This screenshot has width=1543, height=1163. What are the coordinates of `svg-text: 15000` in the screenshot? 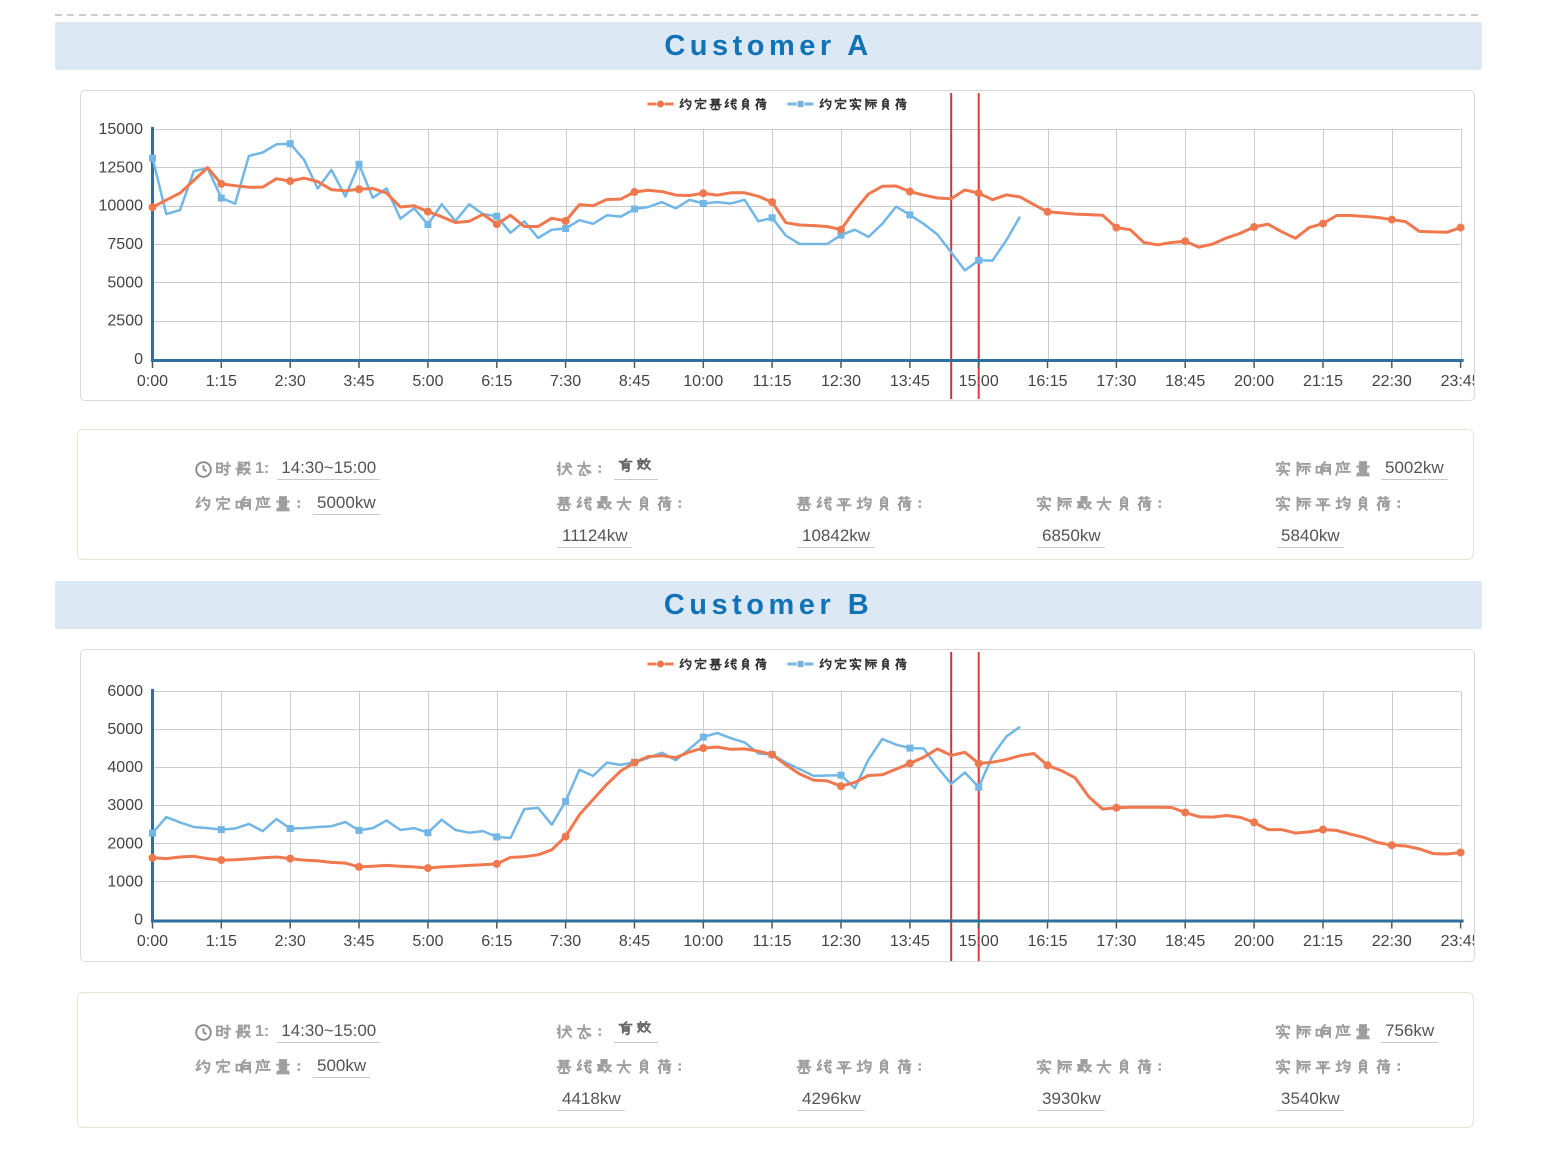 It's located at (121, 129).